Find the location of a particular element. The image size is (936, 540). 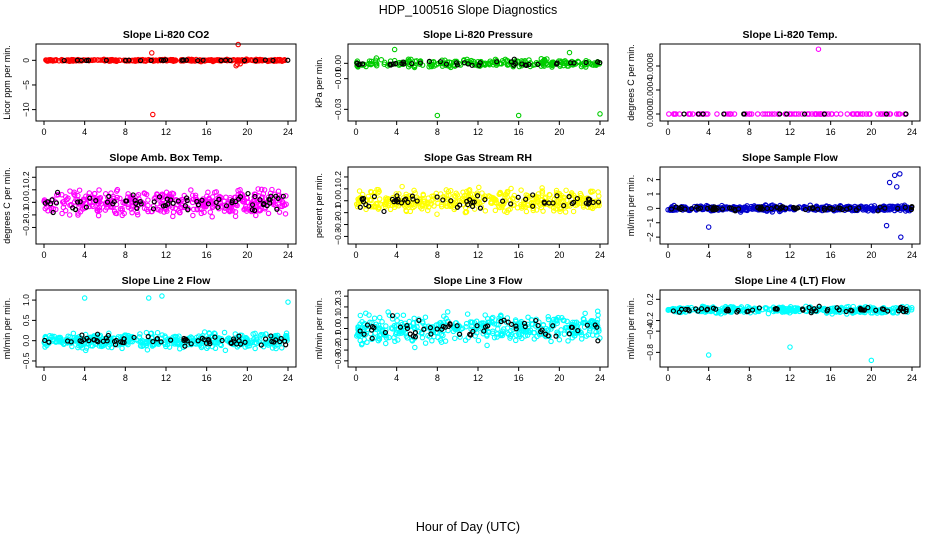

y-axis-label: ml/min per min. is located at coordinates (319, 329).